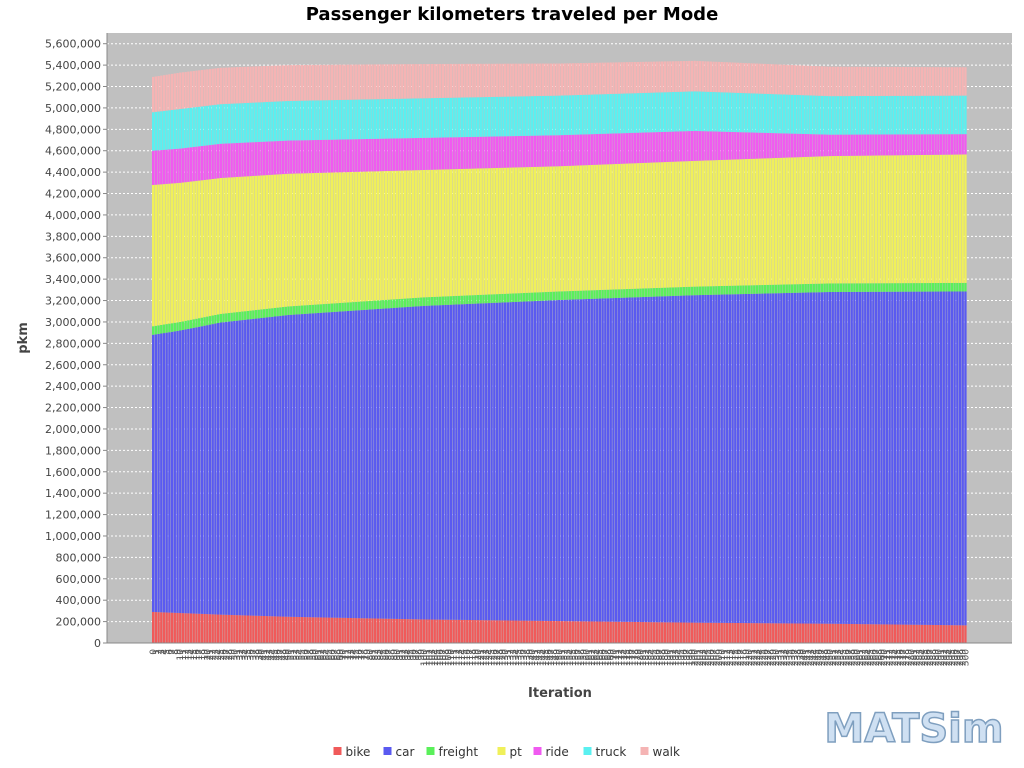  I want to click on legend-label: pt, so click(516, 752).